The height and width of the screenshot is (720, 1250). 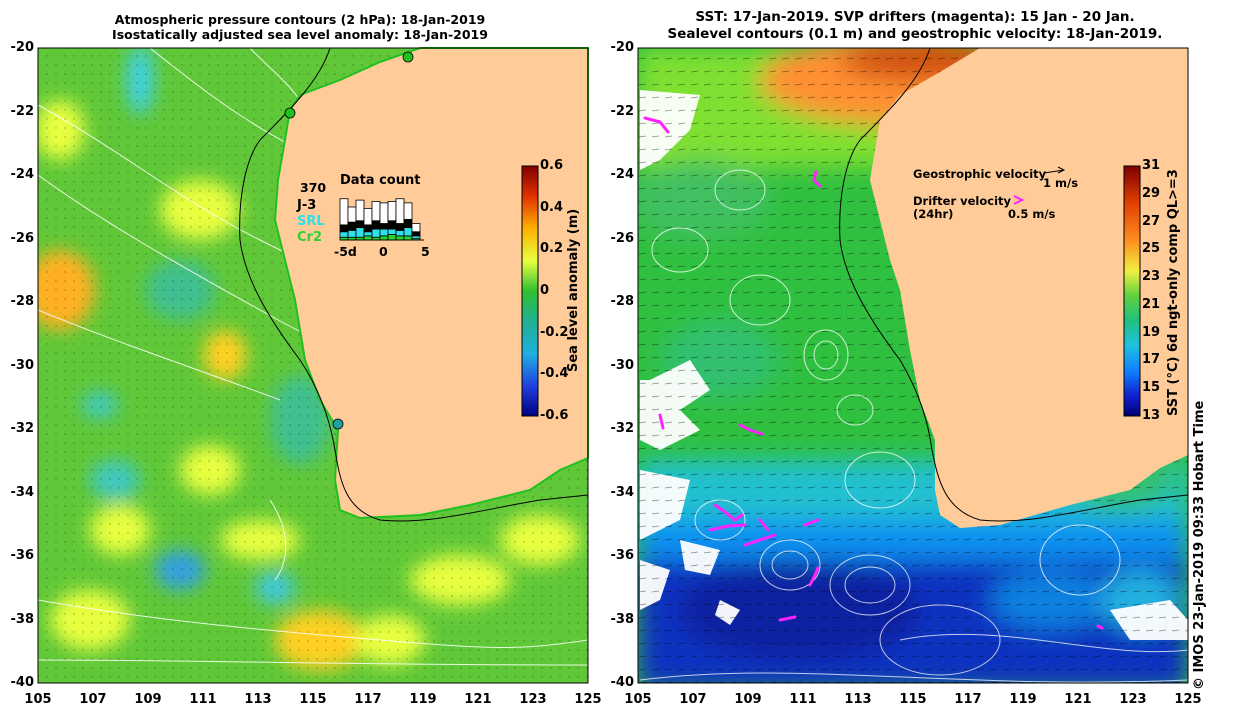 What do you see at coordinates (380, 180) in the screenshot?
I see `data-count-title: Data count` at bounding box center [380, 180].